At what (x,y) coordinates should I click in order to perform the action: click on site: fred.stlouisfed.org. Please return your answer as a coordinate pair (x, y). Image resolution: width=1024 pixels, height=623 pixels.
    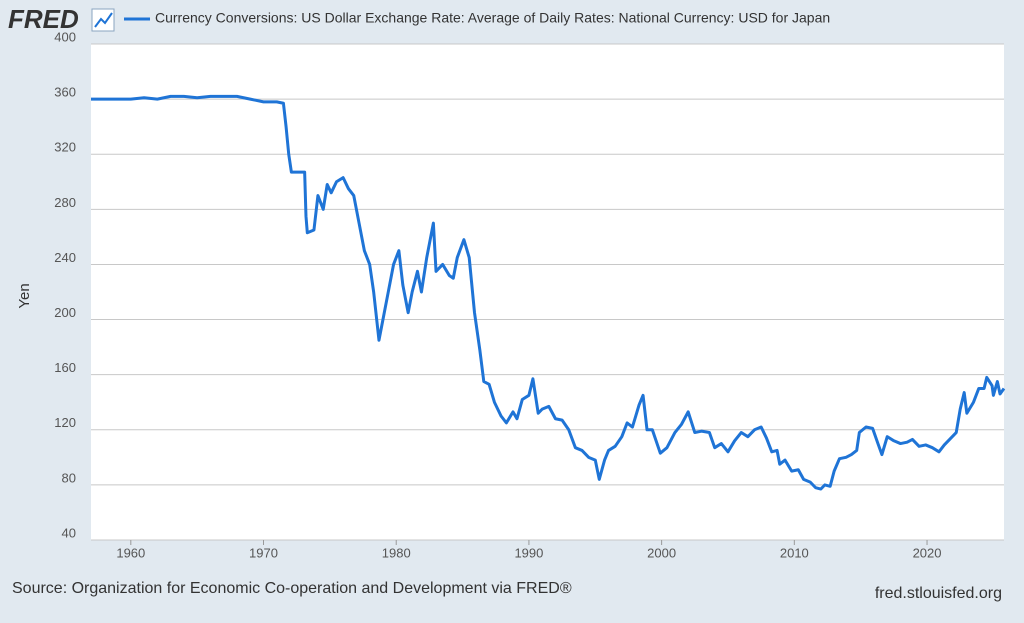
    Looking at the image, I should click on (938, 593).